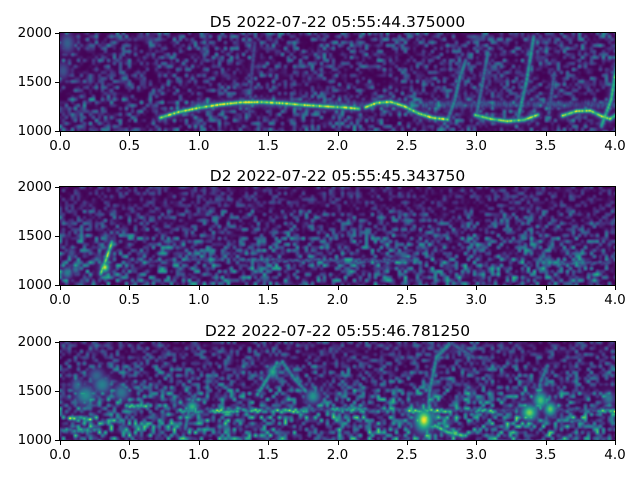 Image resolution: width=640 pixels, height=480 pixels. What do you see at coordinates (337, 176) in the screenshot?
I see `subplot-2-title: D2 2022-07-22 05:55:45.343750` at bounding box center [337, 176].